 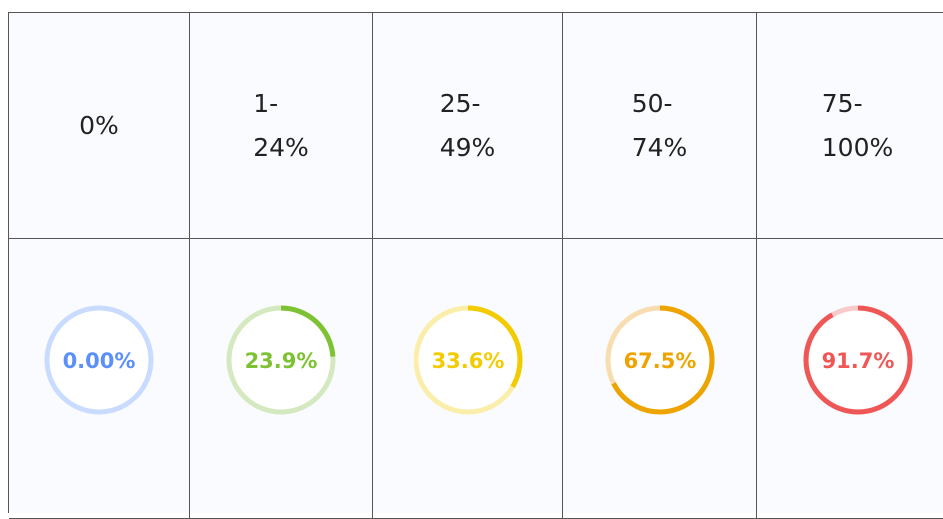 I want to click on header-cell: 1-24%, so click(x=281, y=126).